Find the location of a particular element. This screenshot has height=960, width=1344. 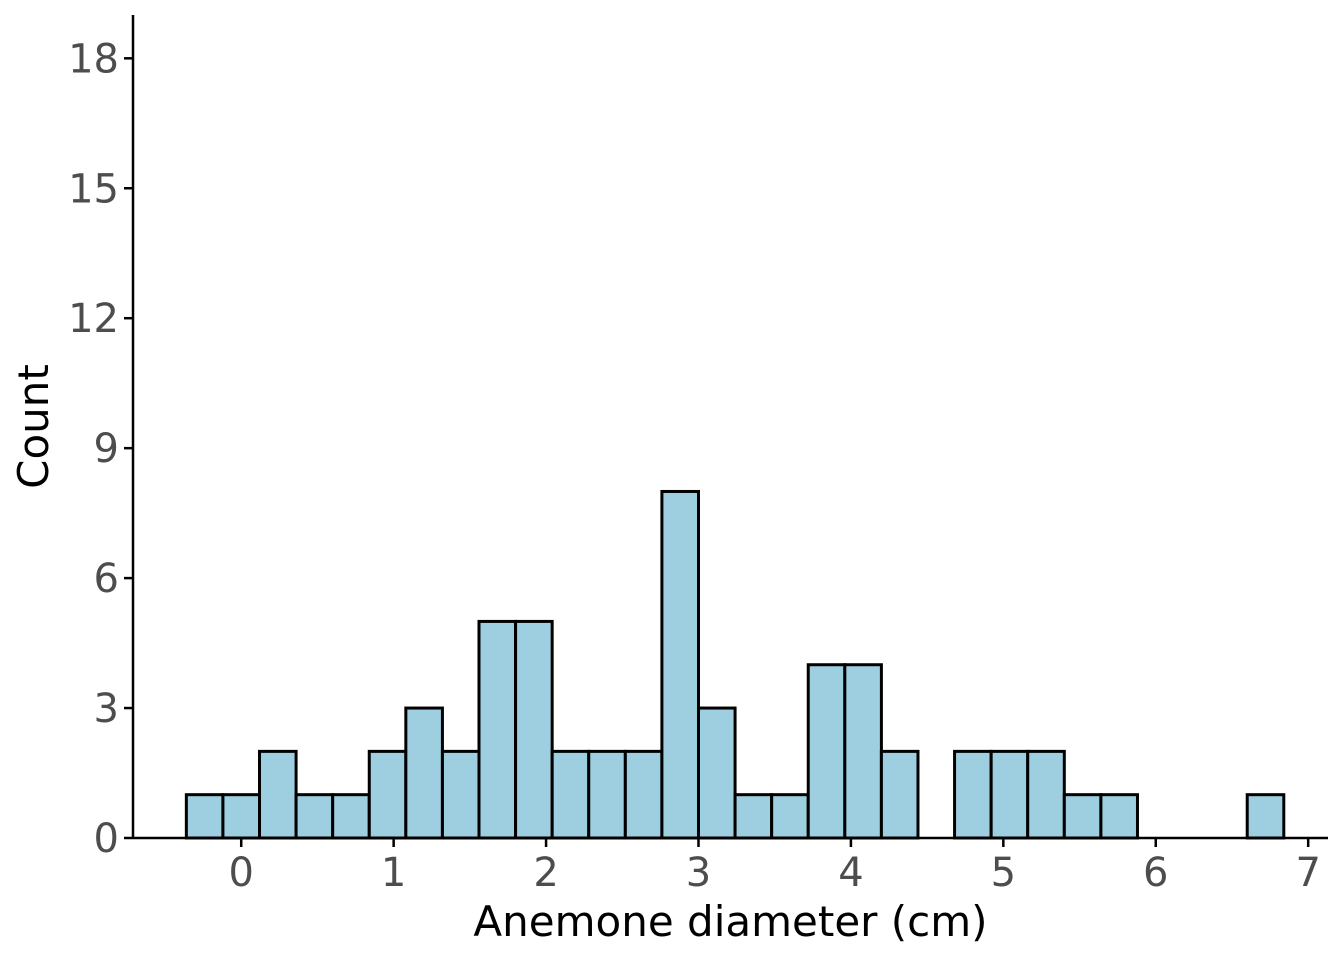

y-tick-label: 12 is located at coordinates (93, 319).